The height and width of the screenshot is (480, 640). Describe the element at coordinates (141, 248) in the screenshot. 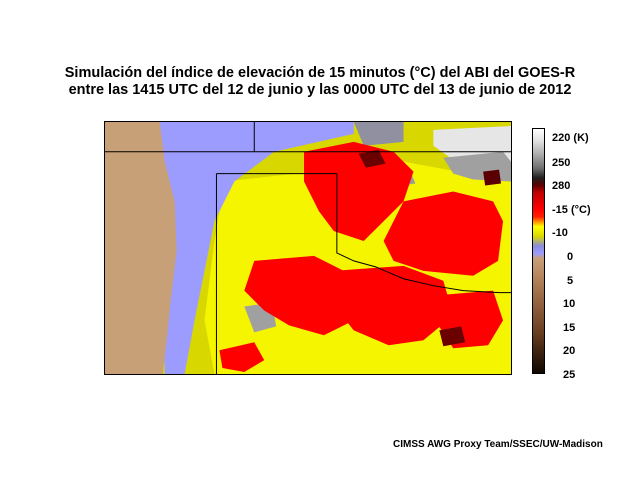

I see `tan-area` at that location.